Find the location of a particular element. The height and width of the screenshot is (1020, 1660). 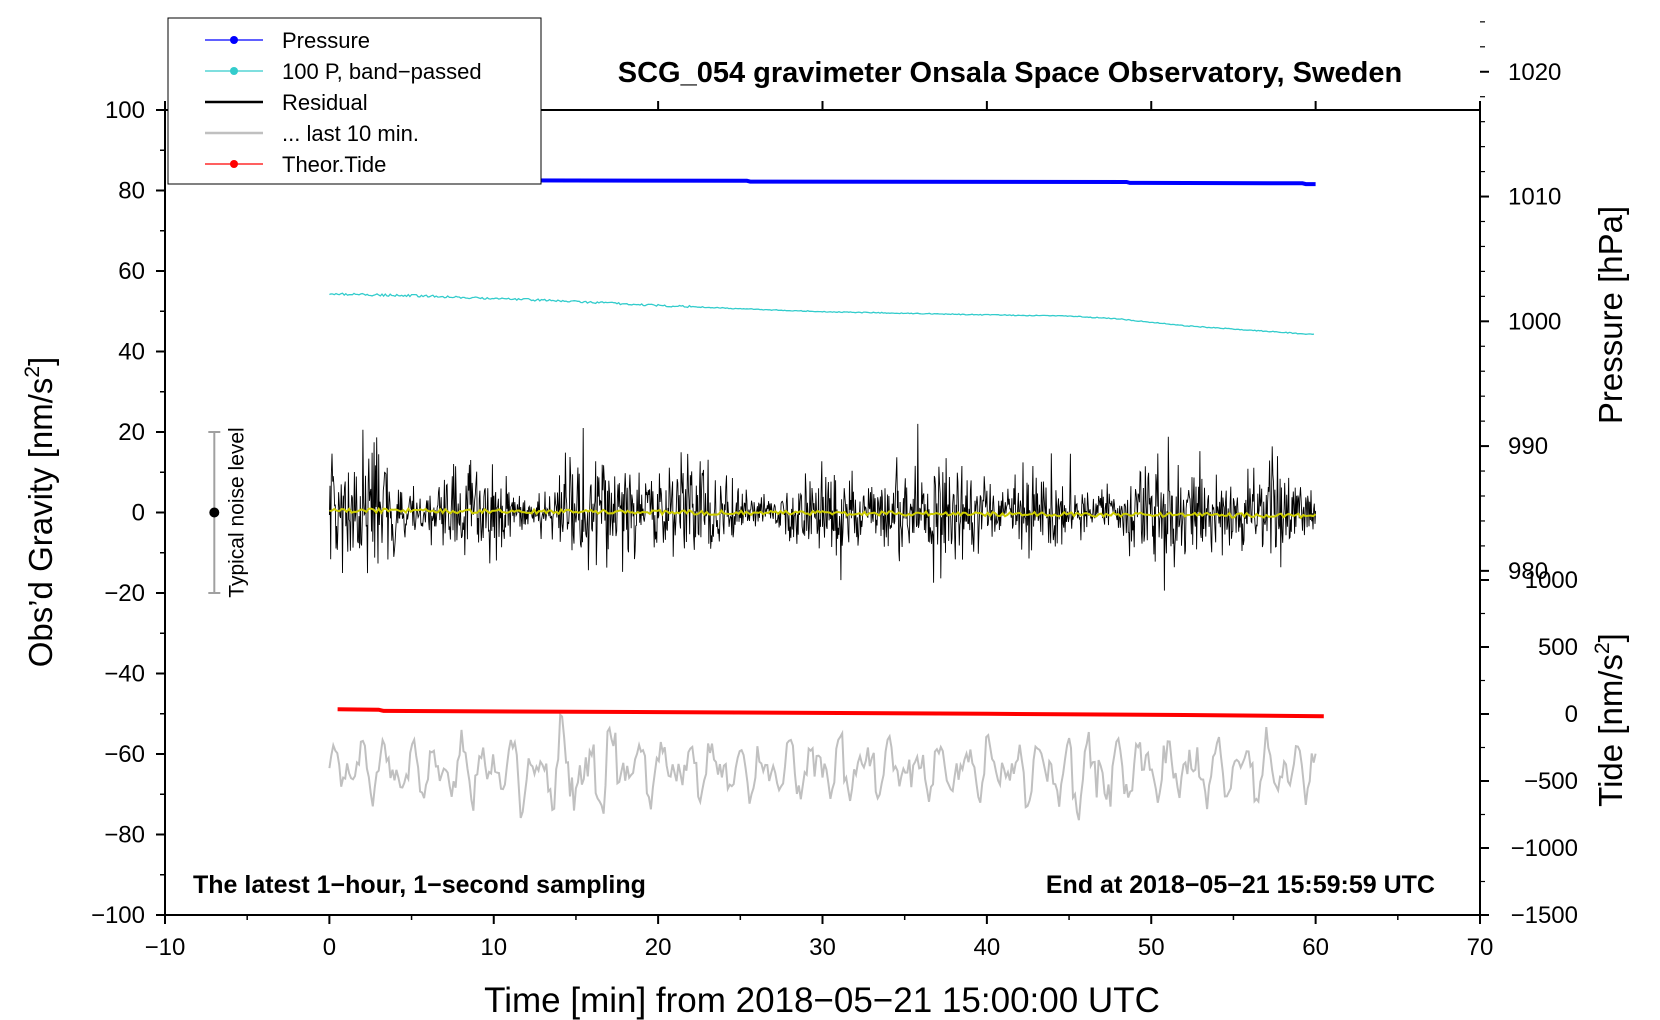

y-tick-label: −20 is located at coordinates (124, 593).